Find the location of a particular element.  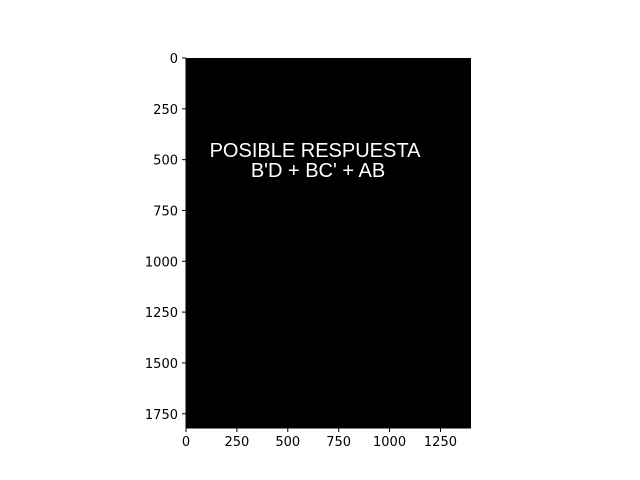

y-tick-label: 750 is located at coordinates (165, 211).